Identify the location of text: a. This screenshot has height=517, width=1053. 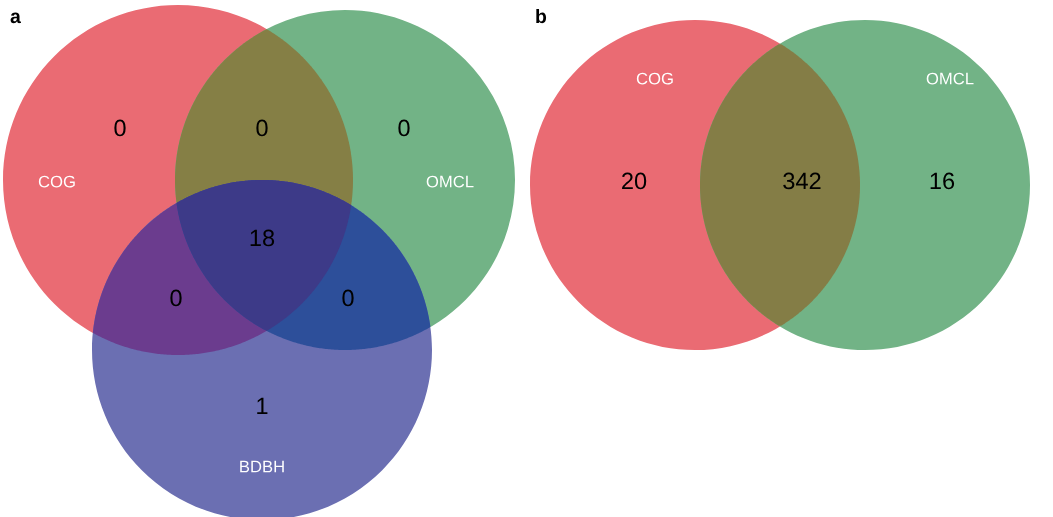
(15, 18).